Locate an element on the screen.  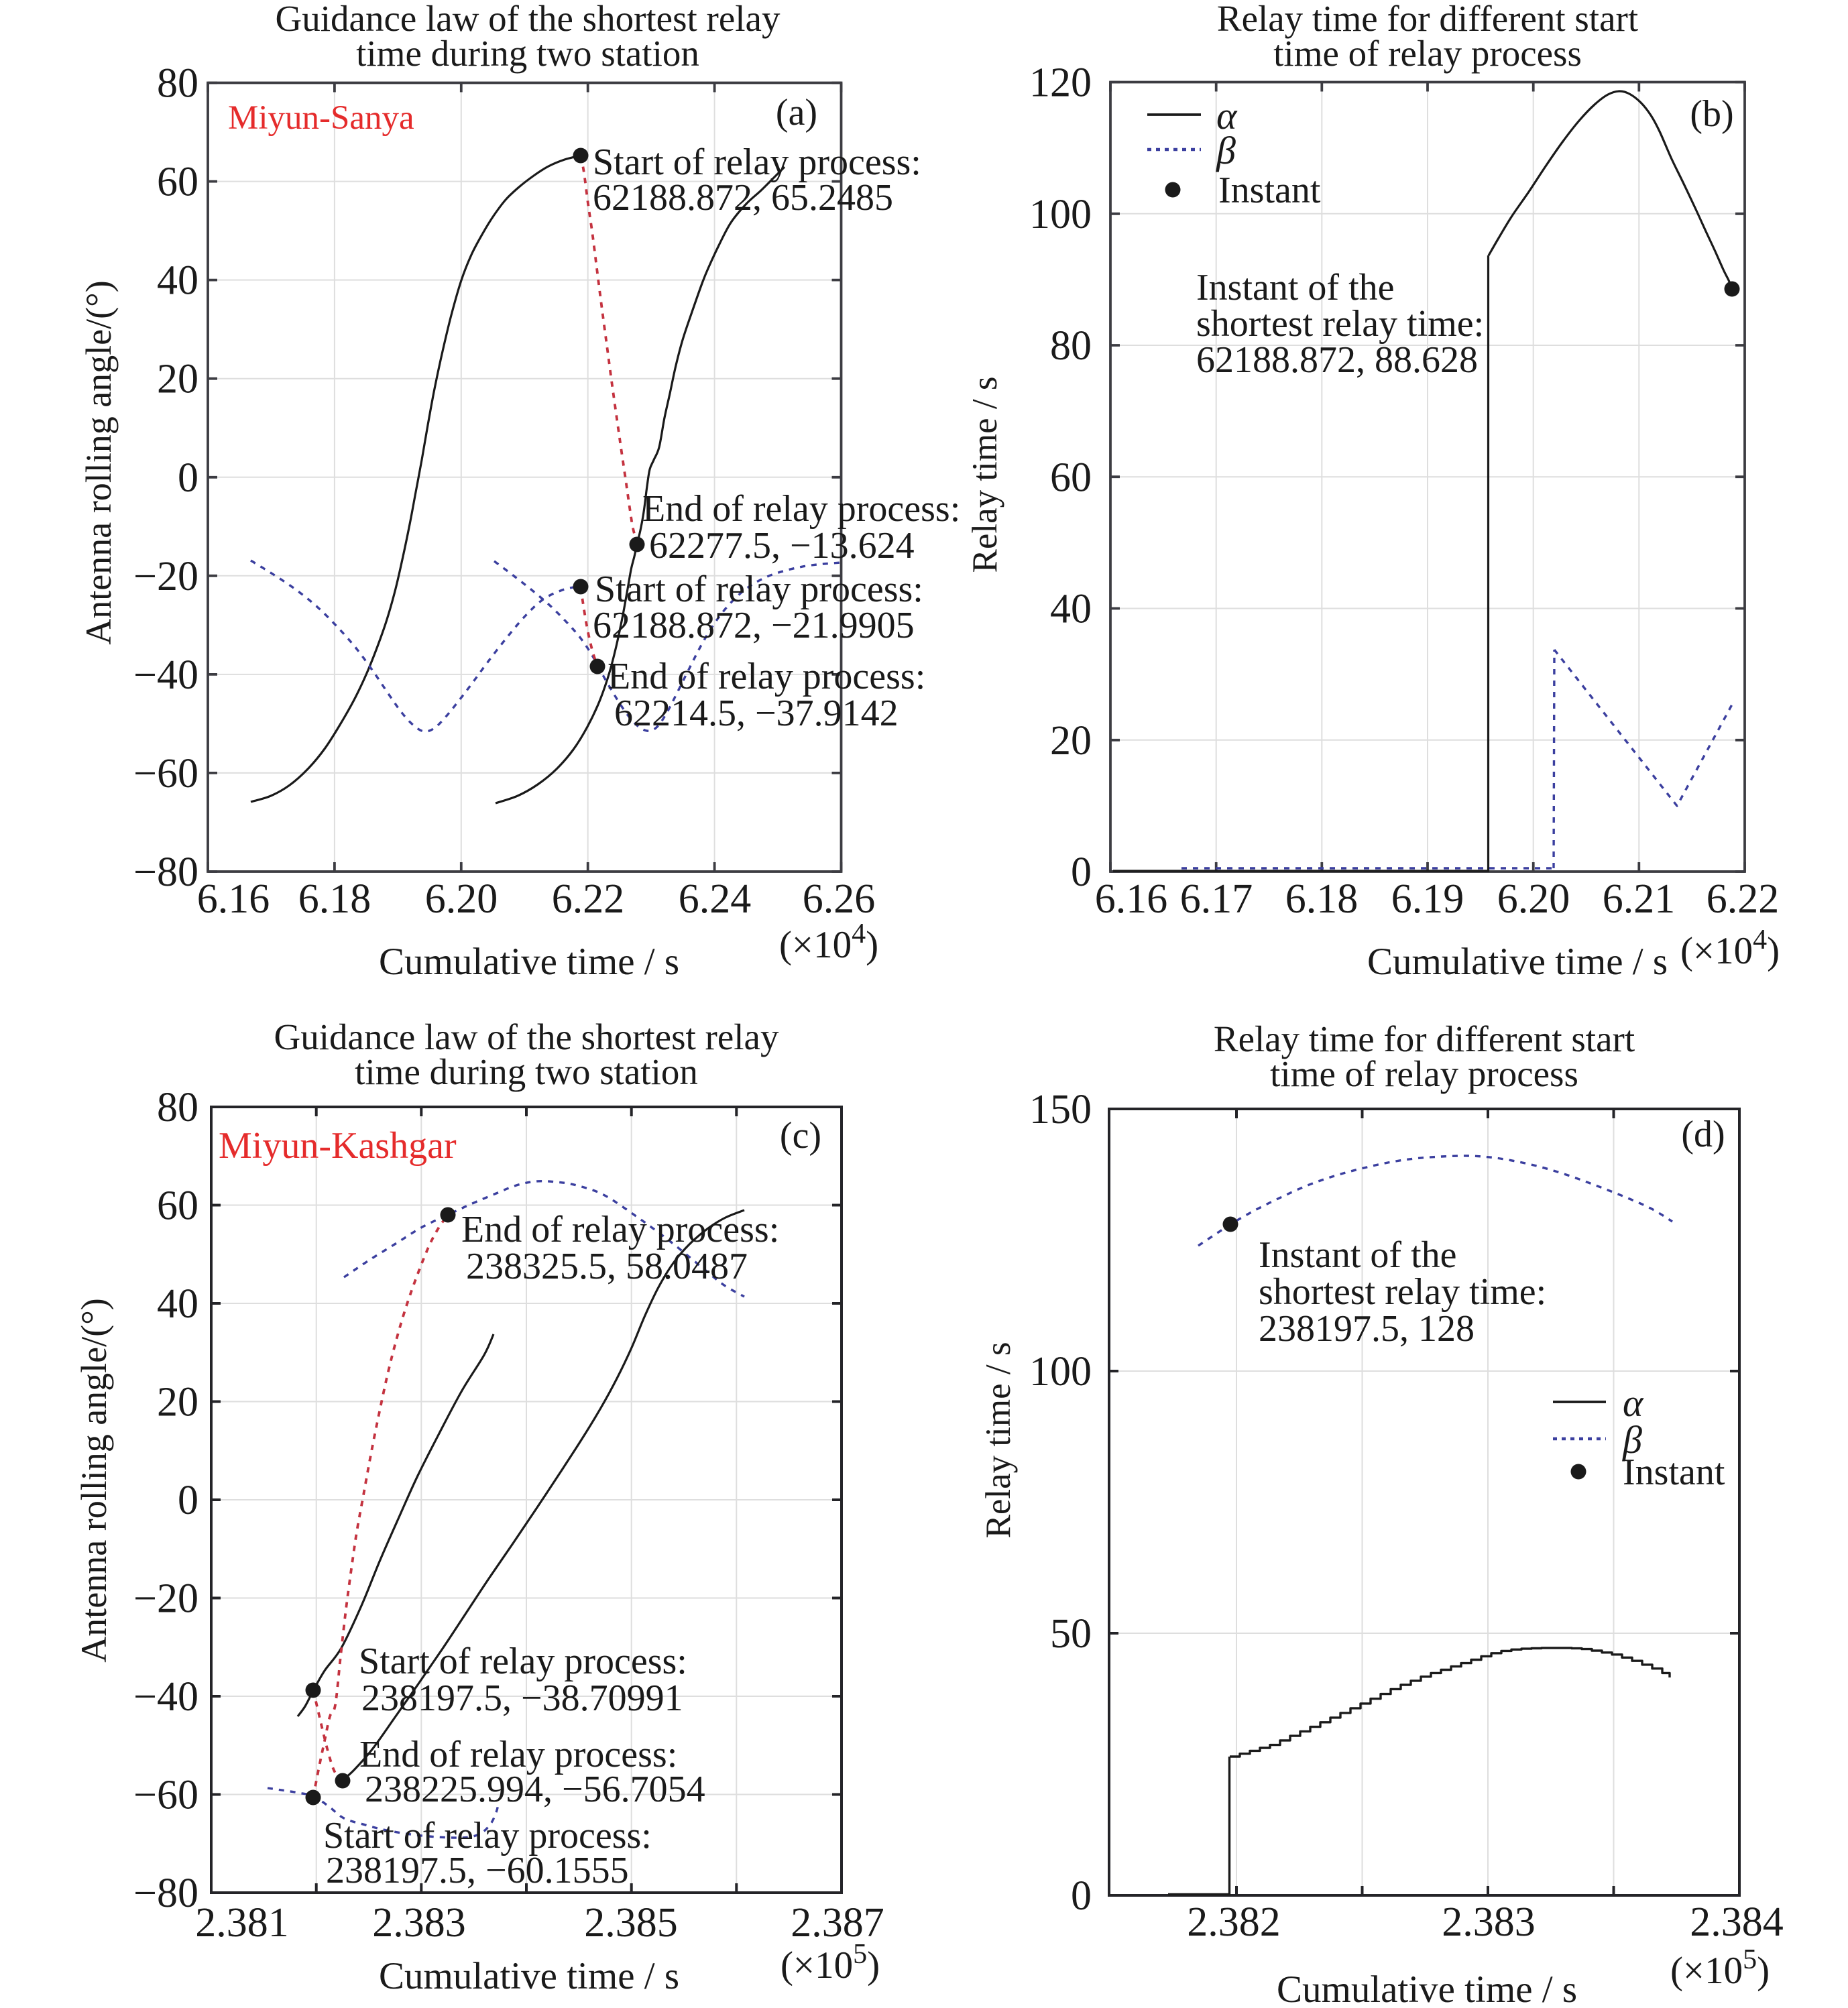
svg-text: 6.19 is located at coordinates (1427, 899).